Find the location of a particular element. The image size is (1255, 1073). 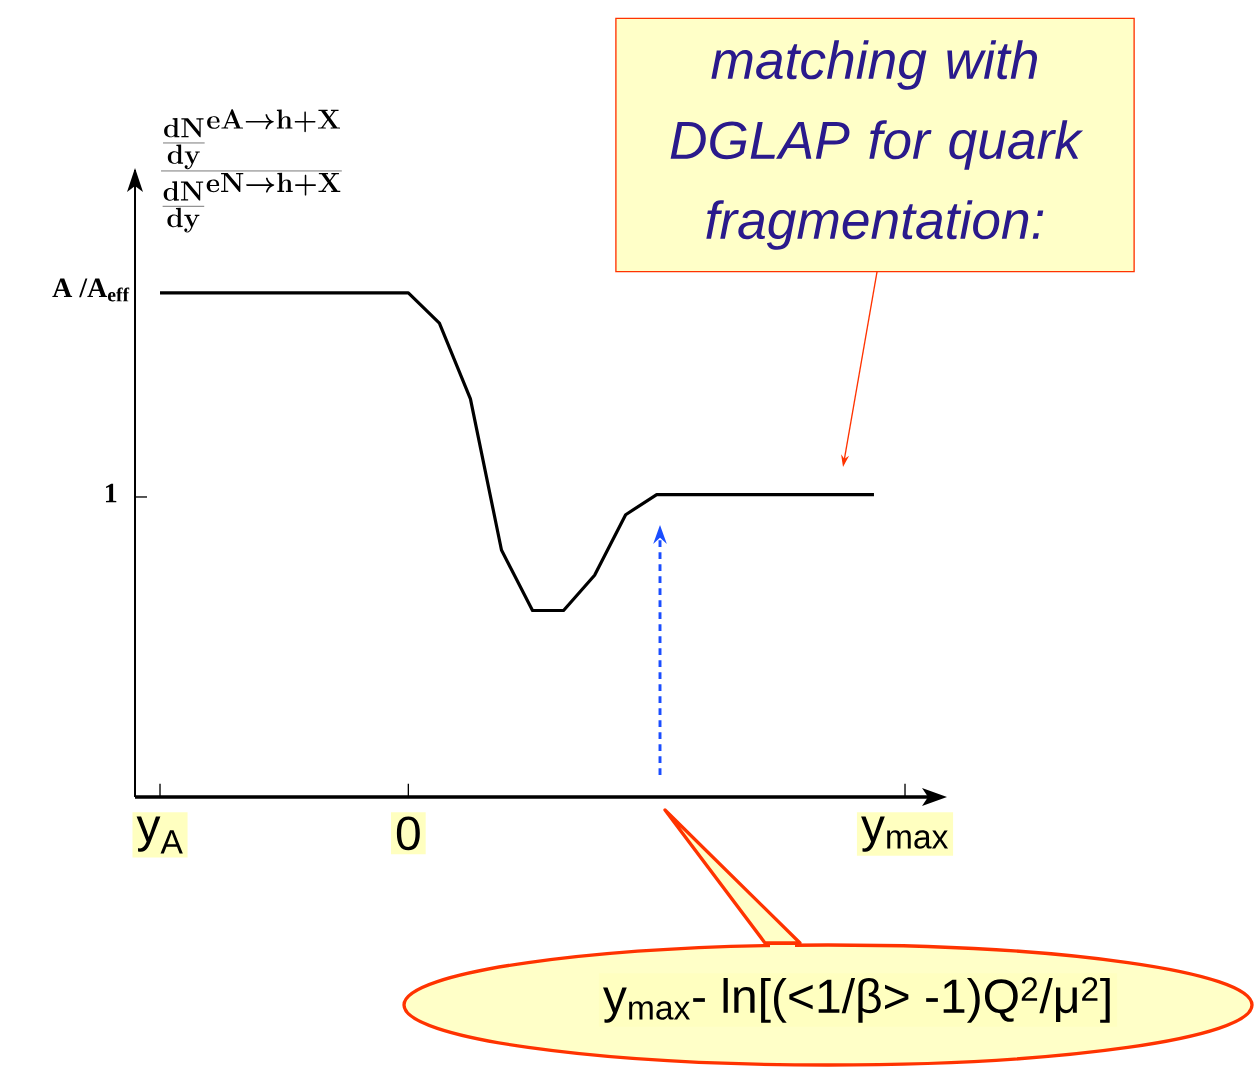

text: y$_{max}$- ln[(<1/β> -1)Q$^{2}$/μ$^{2}$] is located at coordinates (856, 1000).